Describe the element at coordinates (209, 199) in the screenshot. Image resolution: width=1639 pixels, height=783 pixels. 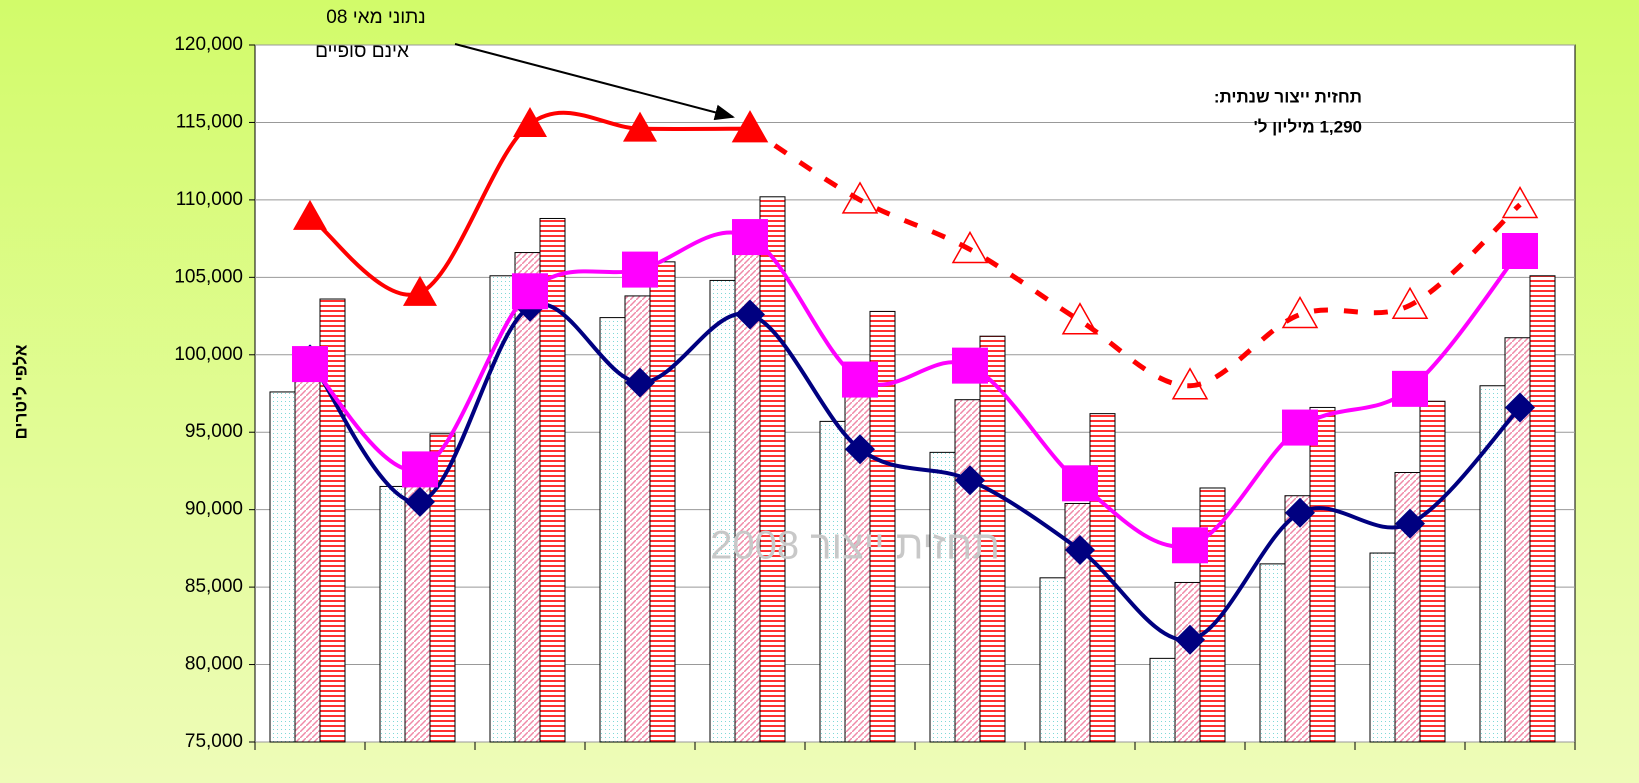
I see `y-tick-label: 110,000` at that location.